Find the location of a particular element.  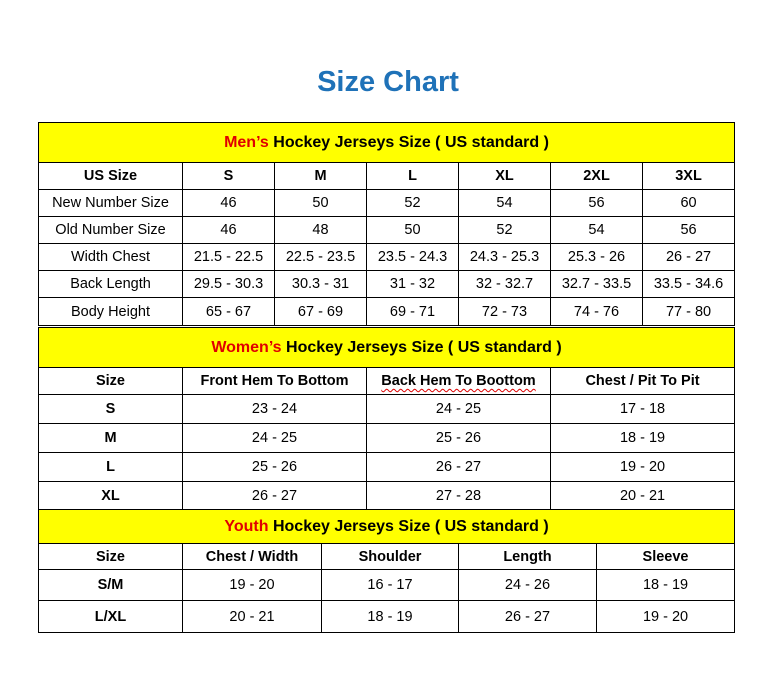

column-header: Back Hem To Boottom is located at coordinates (458, 381).